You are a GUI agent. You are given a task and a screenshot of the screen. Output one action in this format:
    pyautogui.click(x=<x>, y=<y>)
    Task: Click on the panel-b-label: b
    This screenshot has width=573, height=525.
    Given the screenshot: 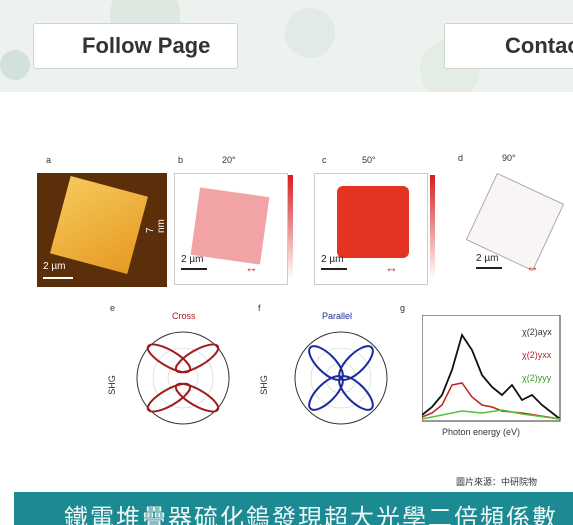 What is the action you would take?
    pyautogui.click(x=181, y=160)
    